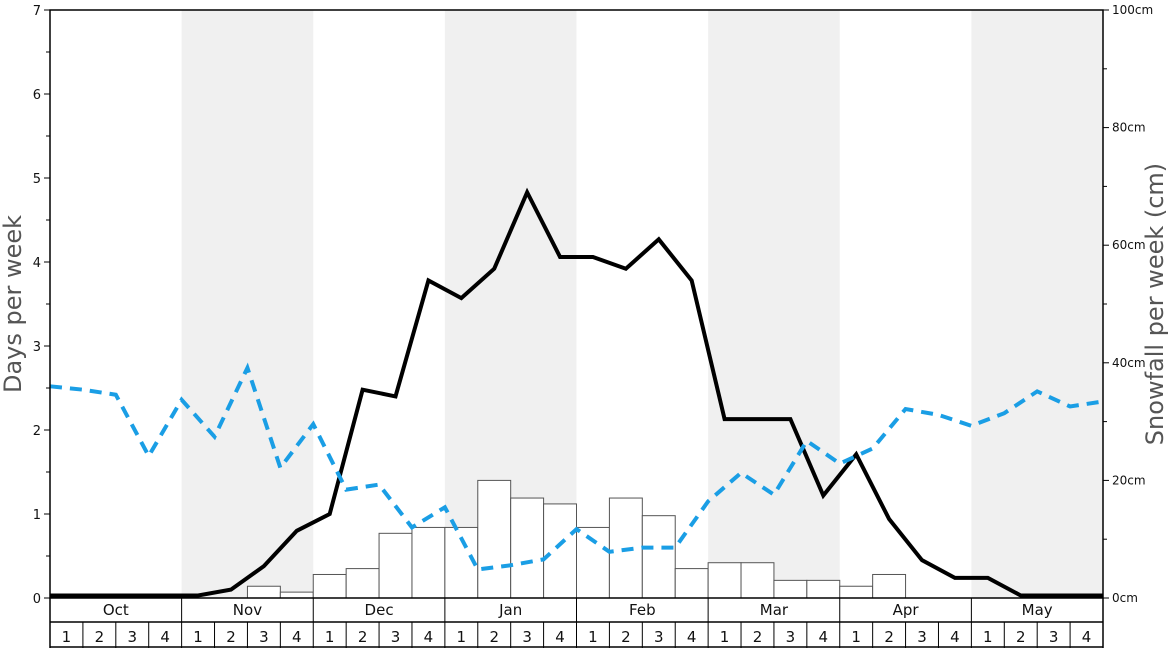 The image size is (1168, 648). I want to click on left-tick-label: 0, so click(37, 599).